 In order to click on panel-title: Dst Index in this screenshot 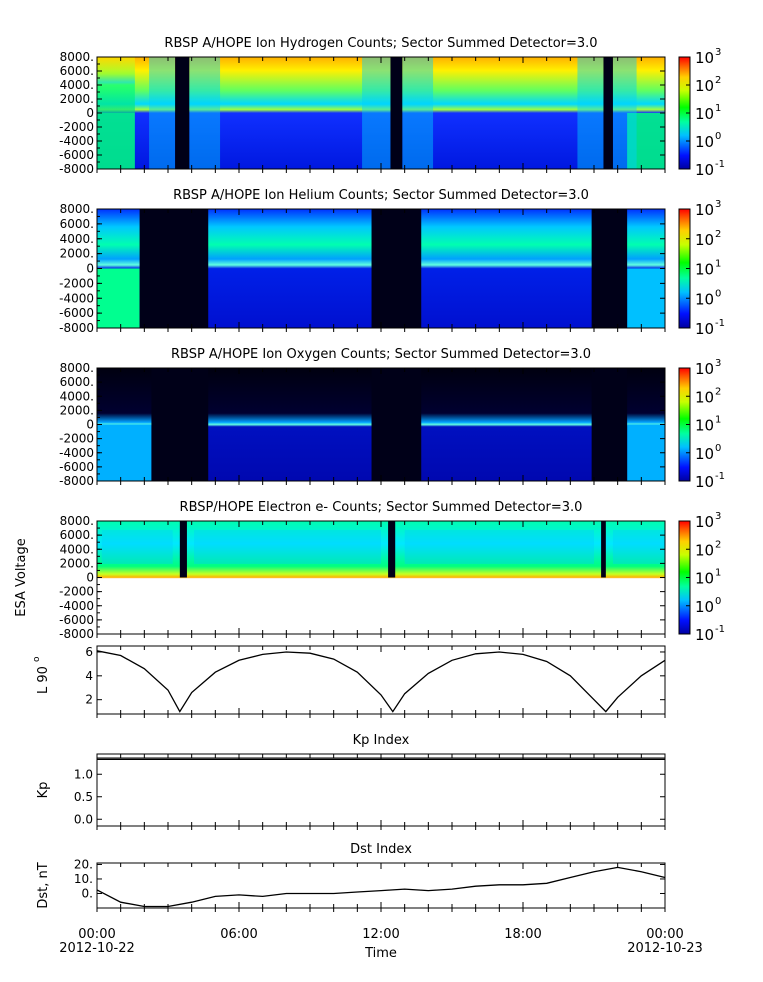, I will do `click(381, 849)`.